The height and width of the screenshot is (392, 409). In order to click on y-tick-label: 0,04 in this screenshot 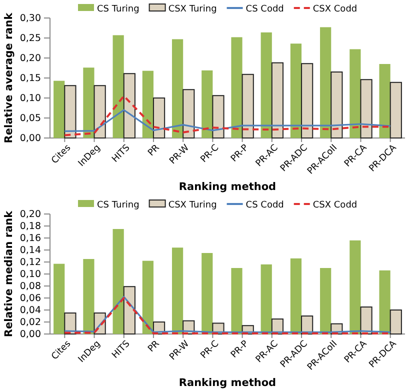, I will do `click(30, 310)`.